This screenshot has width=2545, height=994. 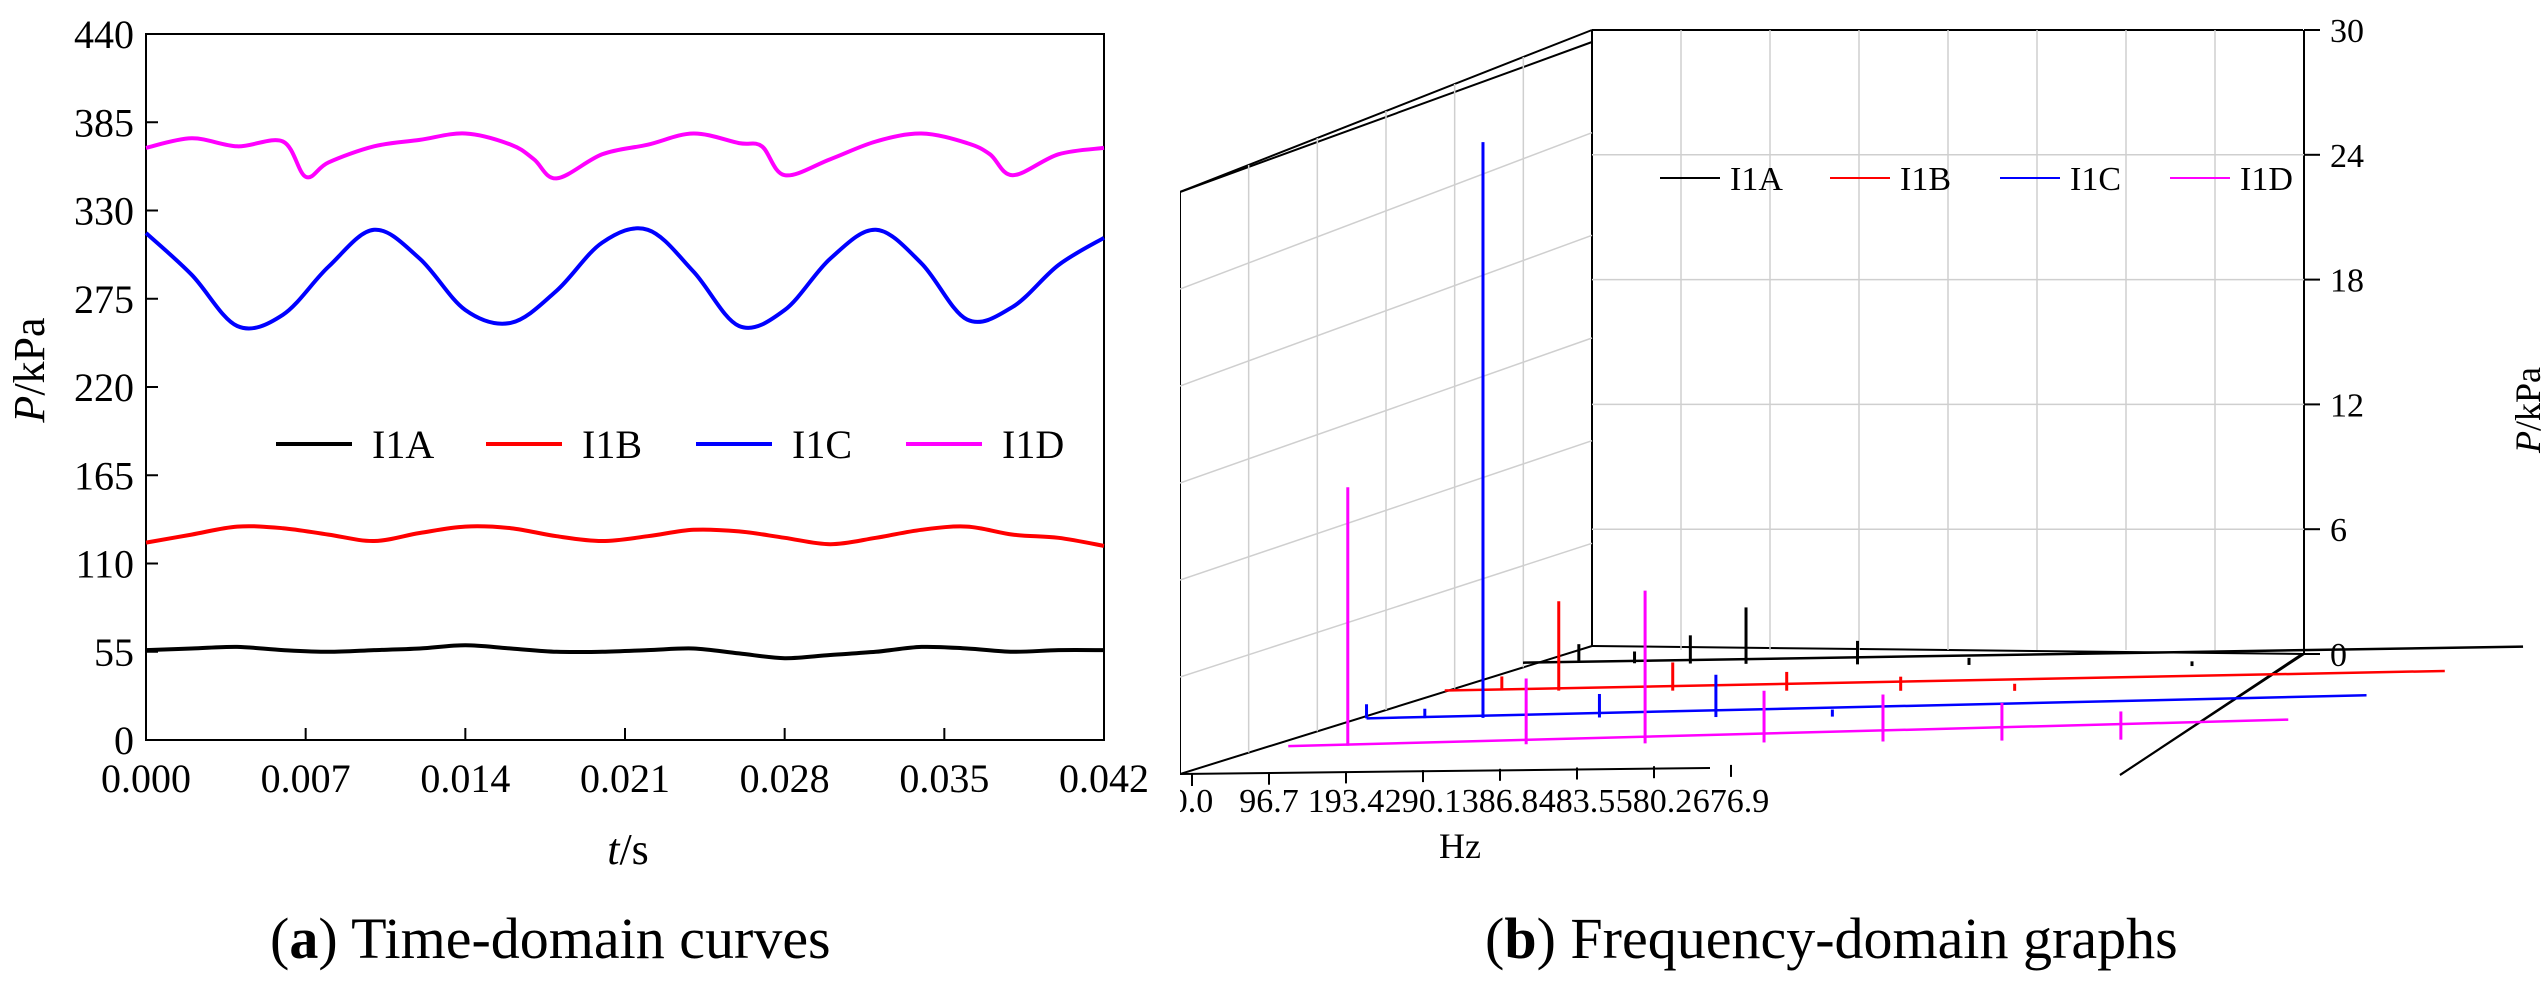 I want to click on x-tick-label: 0.0, so click(x=1196, y=801).